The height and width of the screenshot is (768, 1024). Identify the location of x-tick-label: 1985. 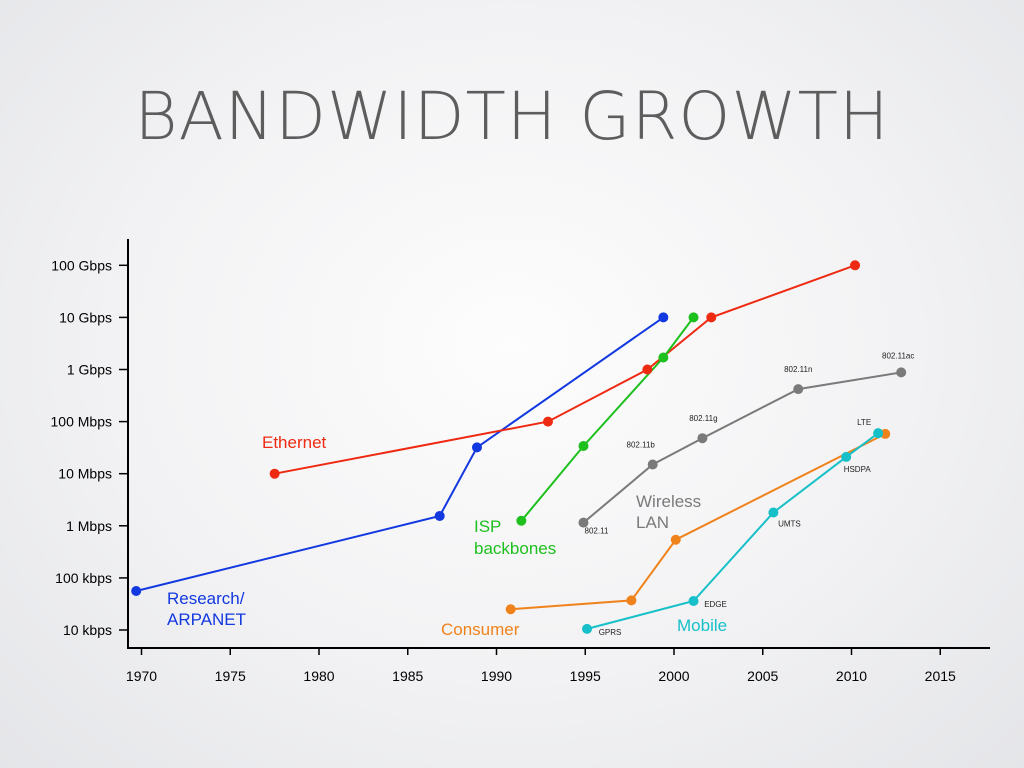
(407, 676).